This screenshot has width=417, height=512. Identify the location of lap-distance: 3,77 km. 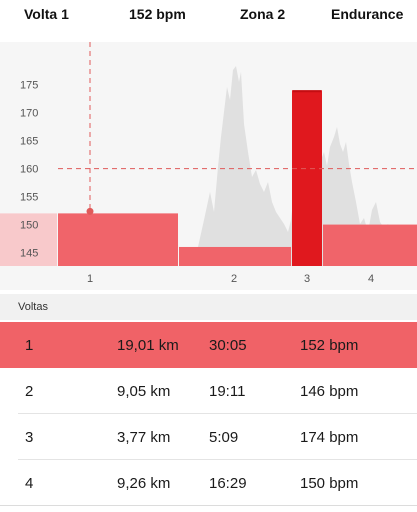
(144, 437).